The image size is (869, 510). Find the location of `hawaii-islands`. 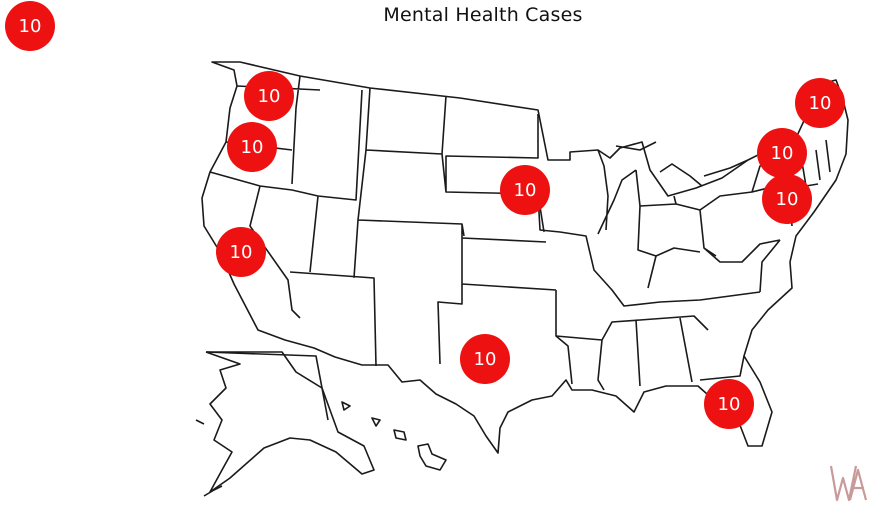

hawaii-islands is located at coordinates (394, 436).